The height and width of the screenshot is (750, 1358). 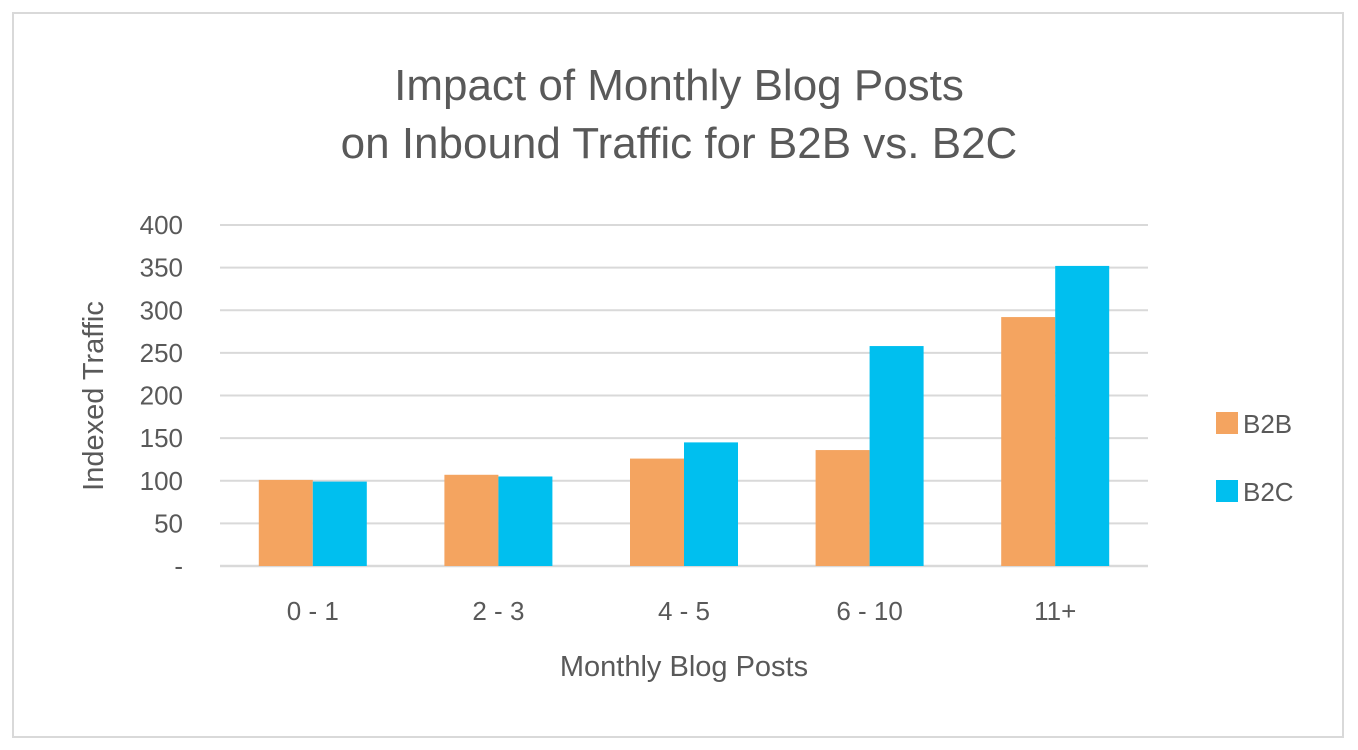 What do you see at coordinates (498, 611) in the screenshot?
I see `x-tick-label: 2 - 3` at bounding box center [498, 611].